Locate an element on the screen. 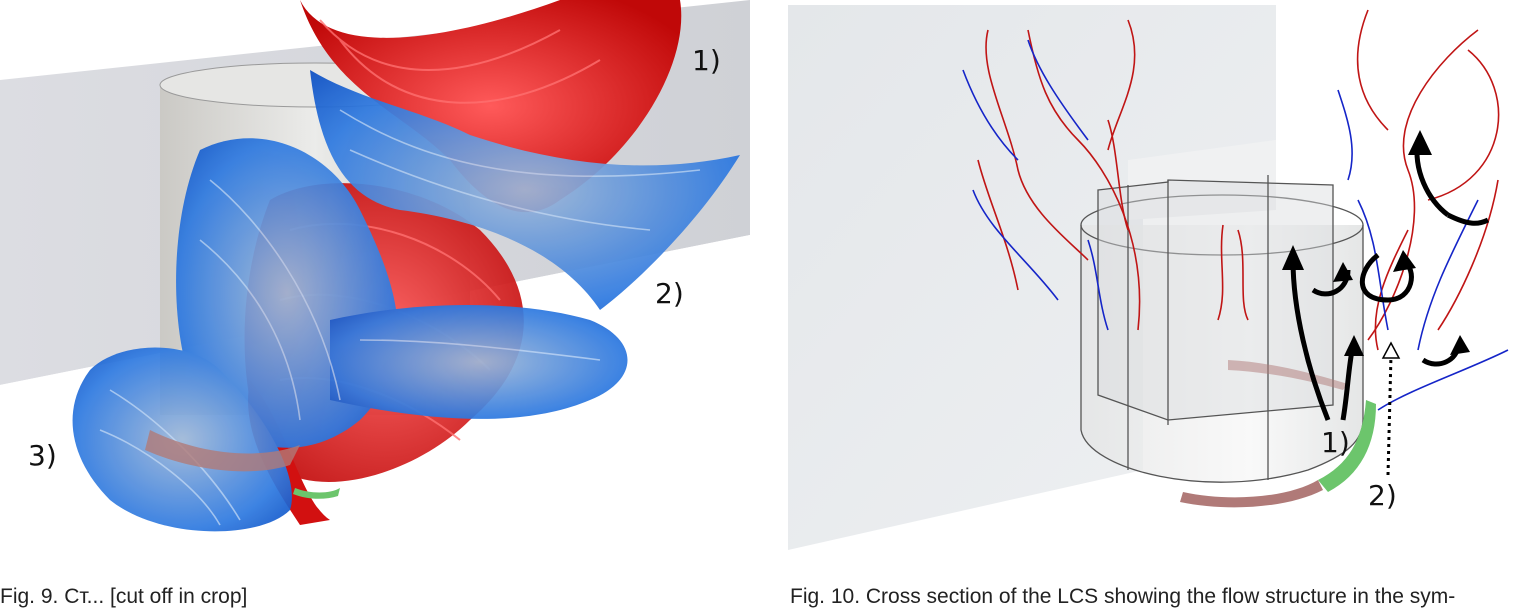 This screenshot has width=1537, height=609. label-3: 3) is located at coordinates (42, 455).